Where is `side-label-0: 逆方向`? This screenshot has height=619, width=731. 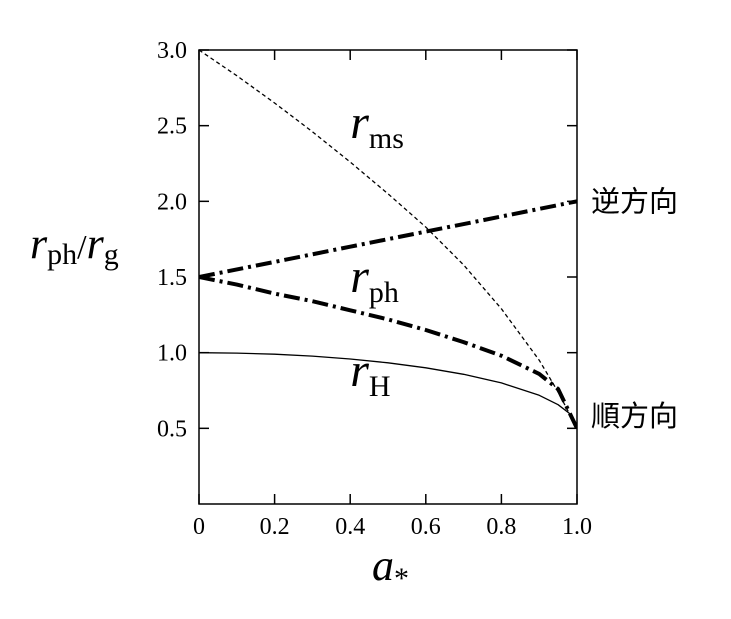
side-label-0: 逆方向 is located at coordinates (634, 201).